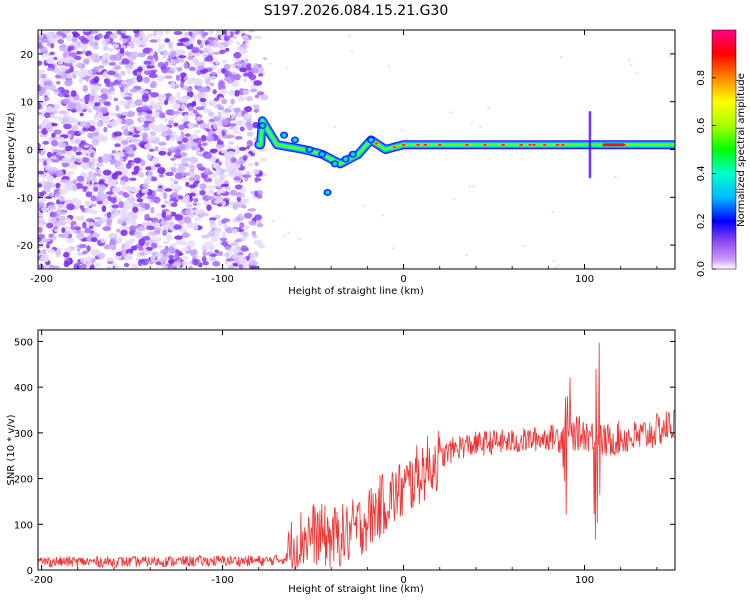 The height and width of the screenshot is (600, 750). Describe the element at coordinates (41, 279) in the screenshot. I see `x-tick-label: -200` at that location.